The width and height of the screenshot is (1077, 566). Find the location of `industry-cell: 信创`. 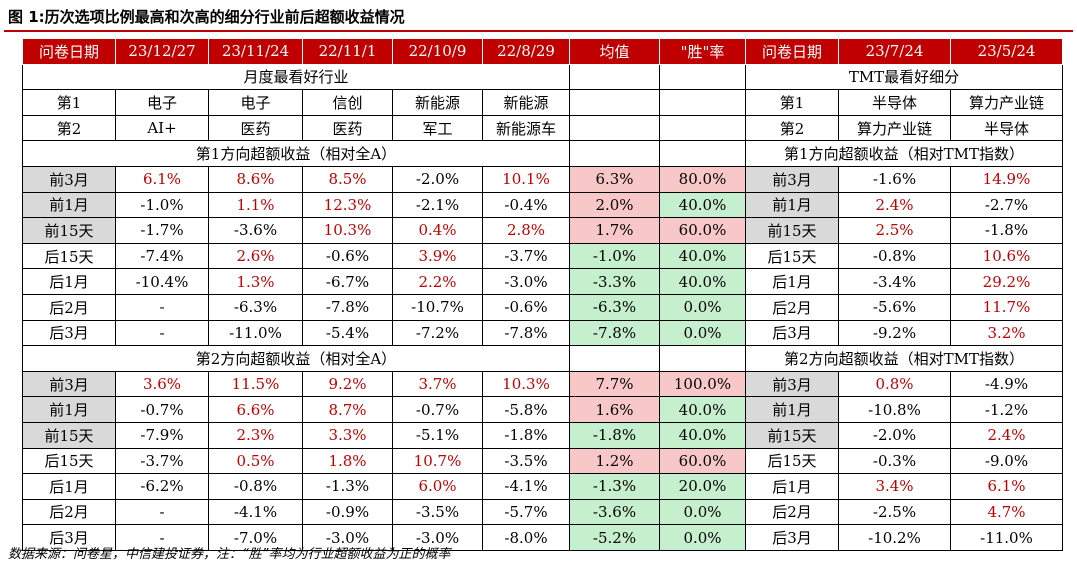

industry-cell: 信创 is located at coordinates (347, 102).